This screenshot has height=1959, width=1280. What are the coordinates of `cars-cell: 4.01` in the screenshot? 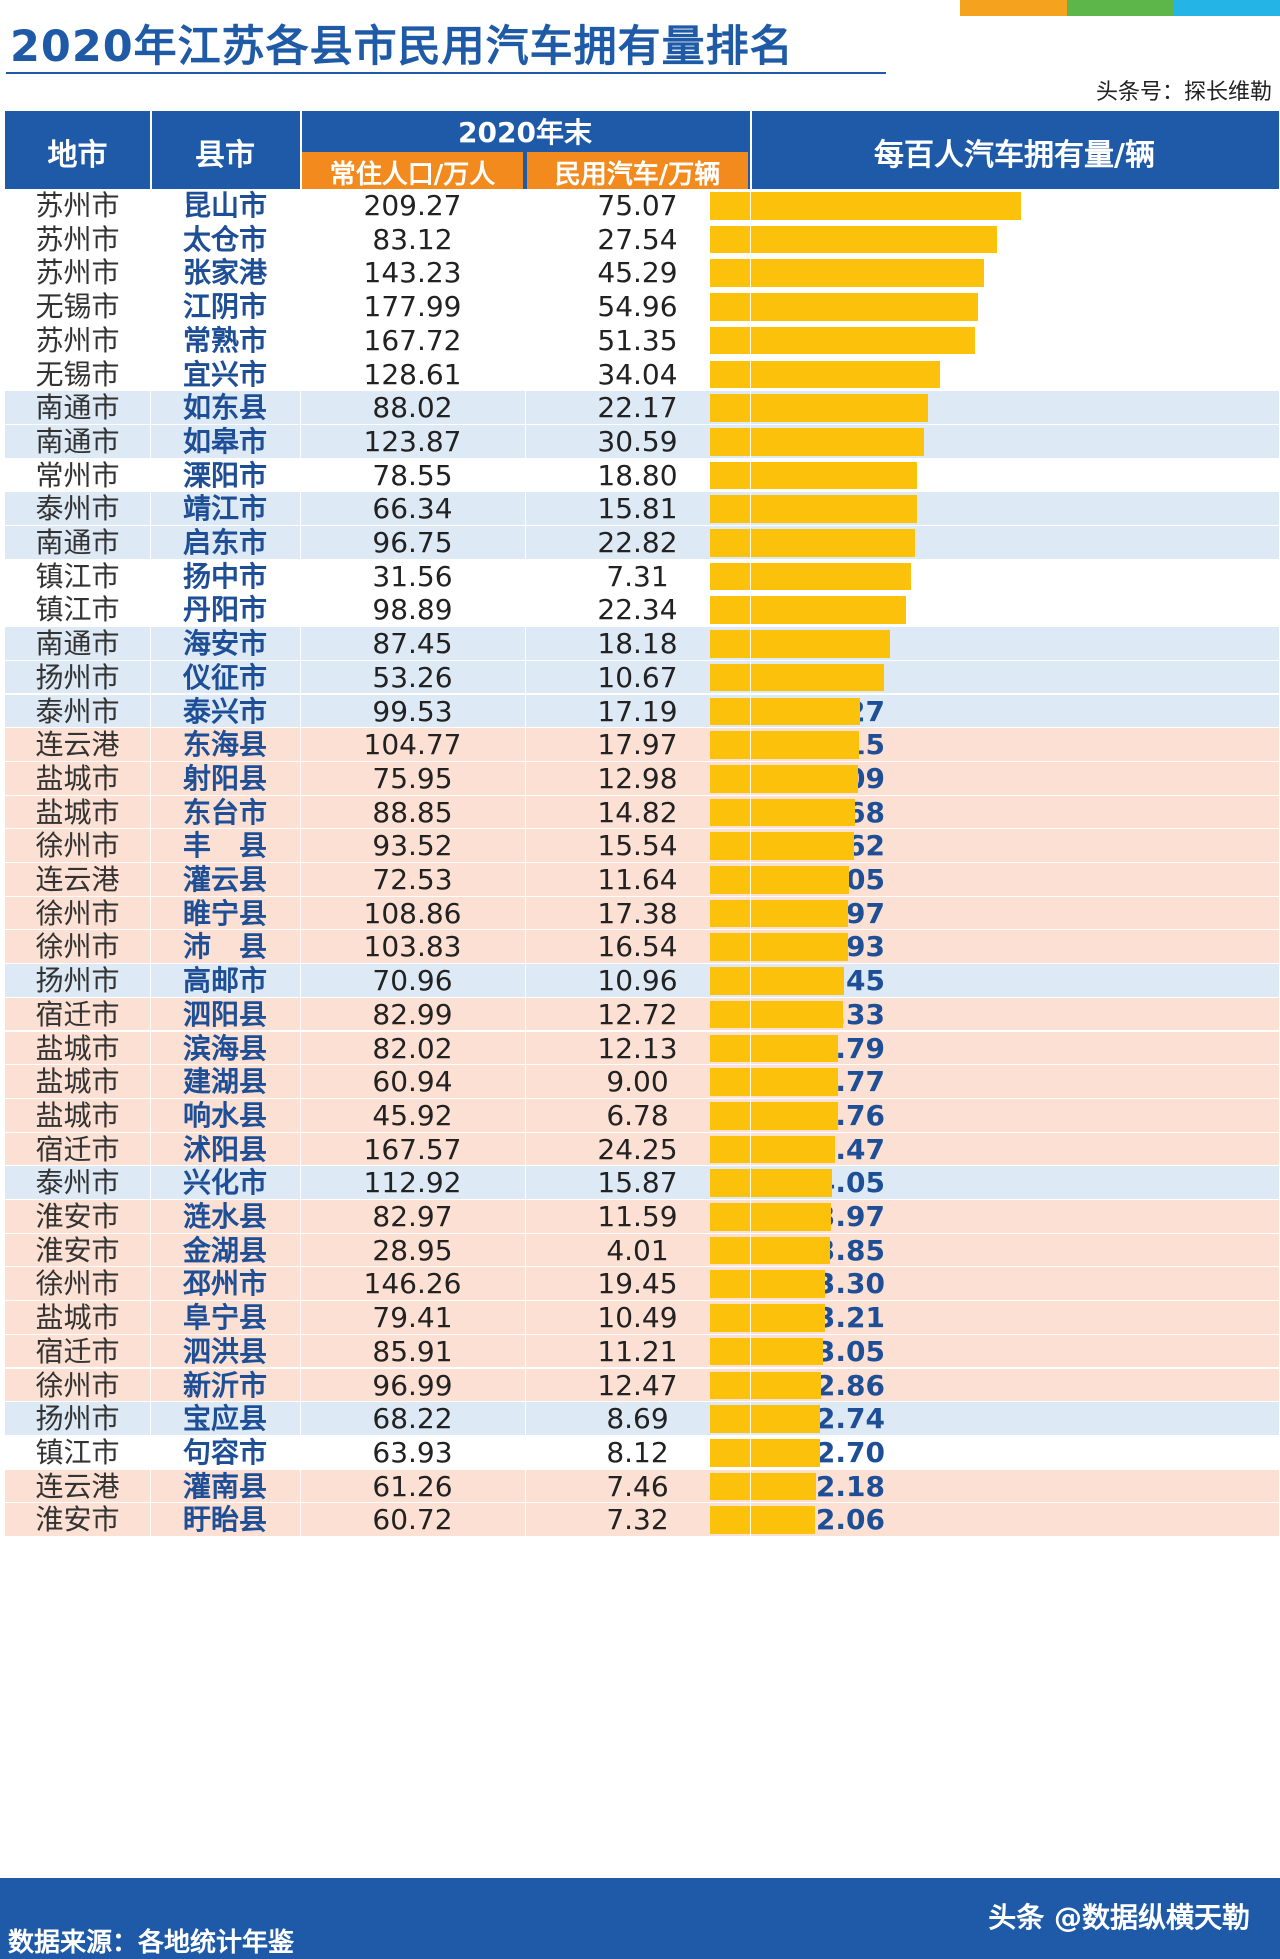 It's located at (637, 1250).